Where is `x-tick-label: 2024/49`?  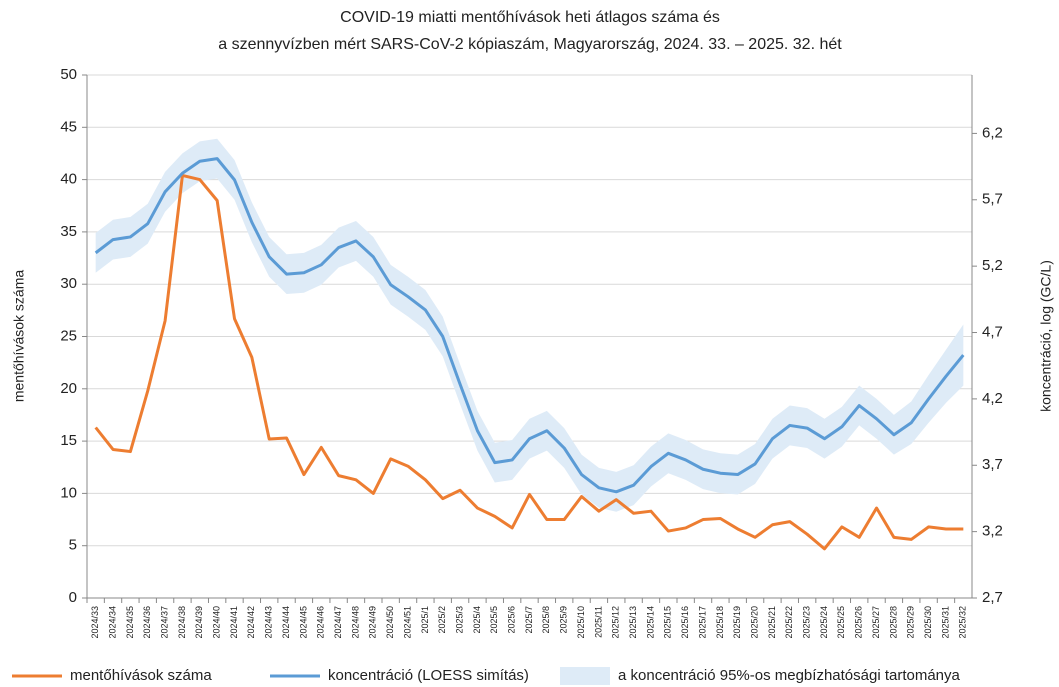 x-tick-label: 2024/49 is located at coordinates (373, 622).